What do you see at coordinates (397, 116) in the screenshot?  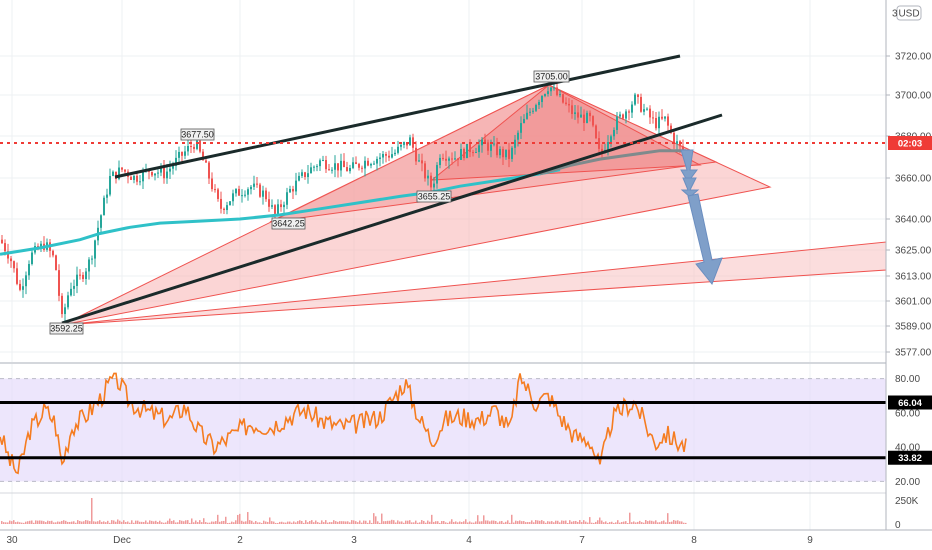 I see `upper-trendline` at bounding box center [397, 116].